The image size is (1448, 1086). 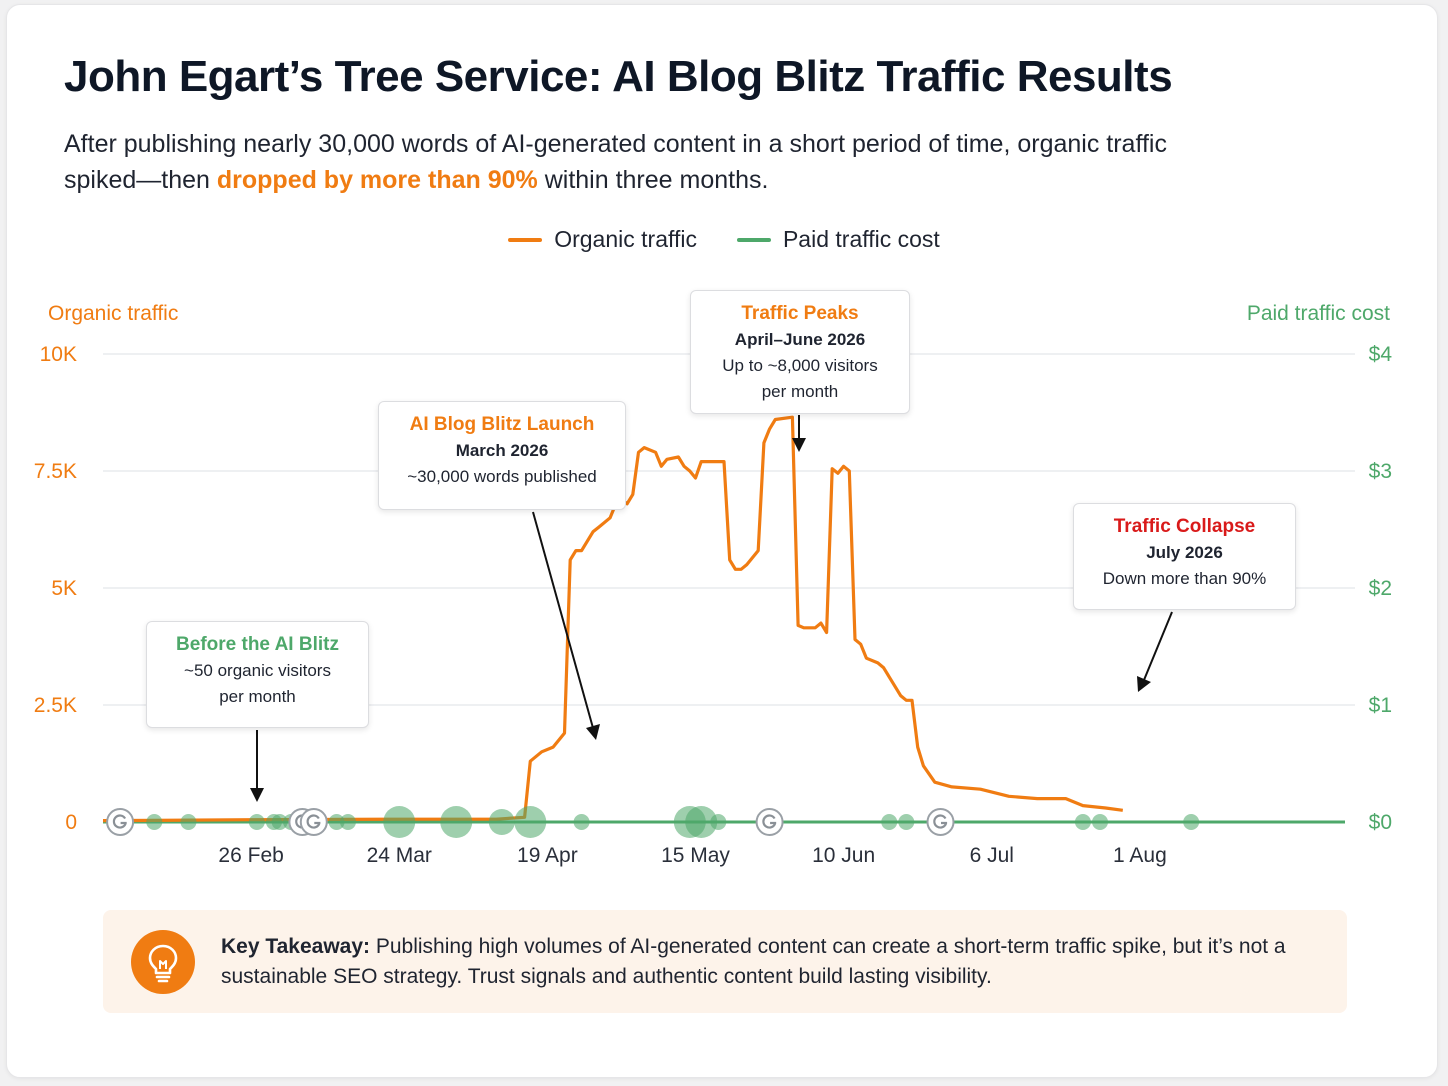 What do you see at coordinates (502, 450) in the screenshot?
I see `annotation-date: March 2026` at bounding box center [502, 450].